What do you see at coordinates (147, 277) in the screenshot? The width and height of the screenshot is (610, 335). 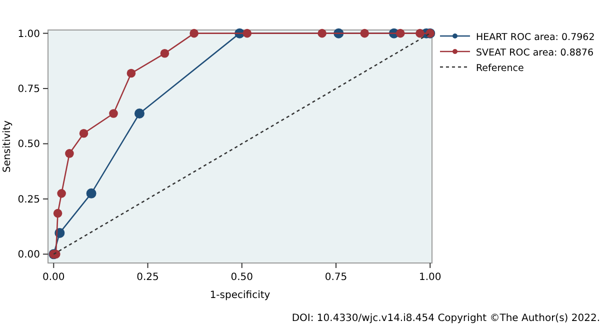 I see `x-tick-label: 0.25` at bounding box center [147, 277].